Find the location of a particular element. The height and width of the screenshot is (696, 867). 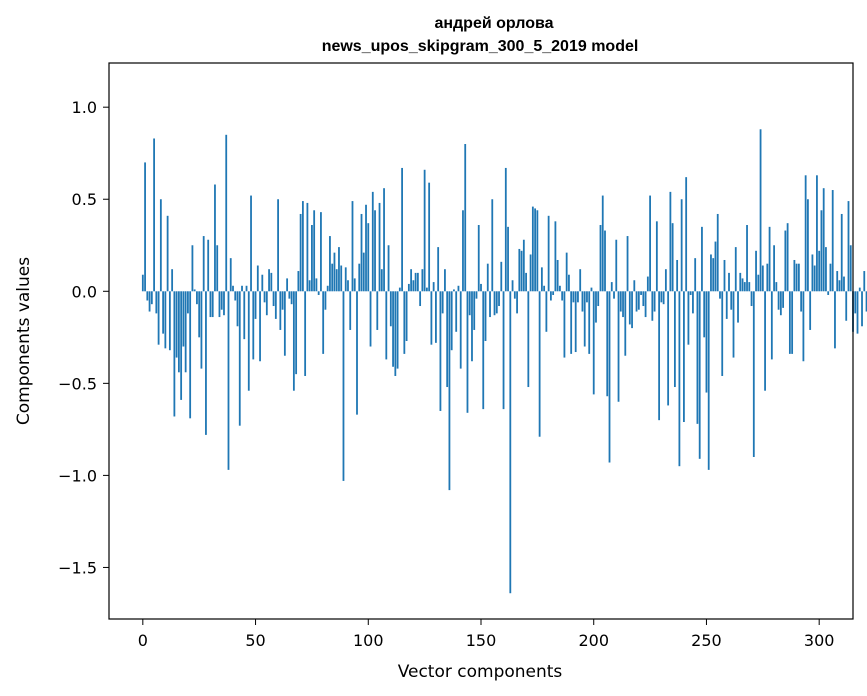

y-tick-label: −1.0 is located at coordinates (77, 475).